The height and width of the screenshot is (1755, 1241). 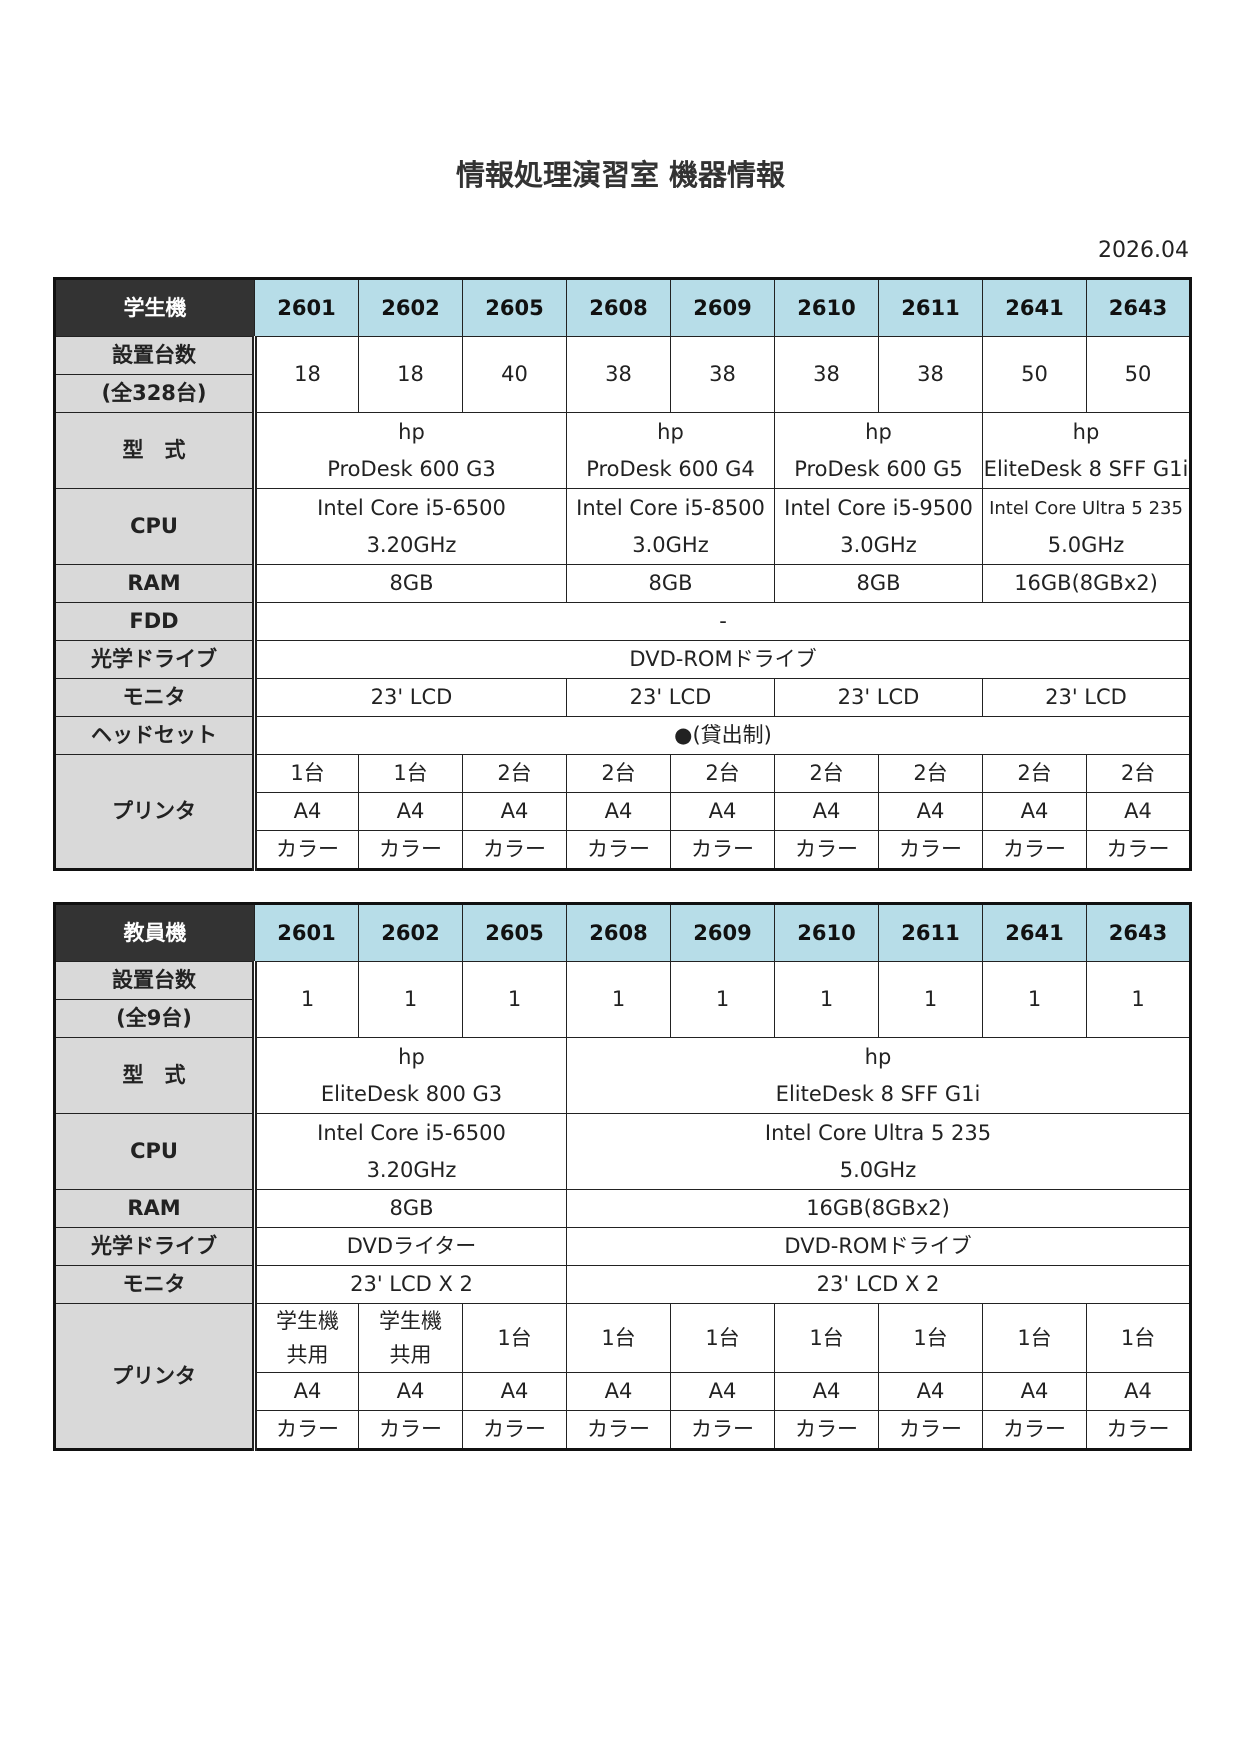 I want to click on cell-line: EliteDesk 8 SFF G1i, so click(x=1086, y=468).